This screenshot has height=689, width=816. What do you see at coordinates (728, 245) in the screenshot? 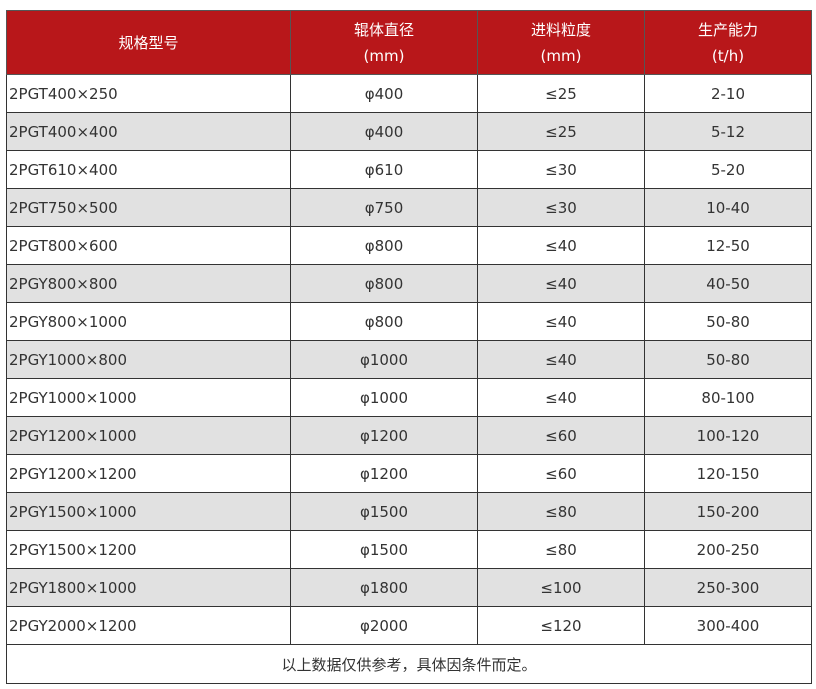
I see `cell-capacity: 12-50` at bounding box center [728, 245].